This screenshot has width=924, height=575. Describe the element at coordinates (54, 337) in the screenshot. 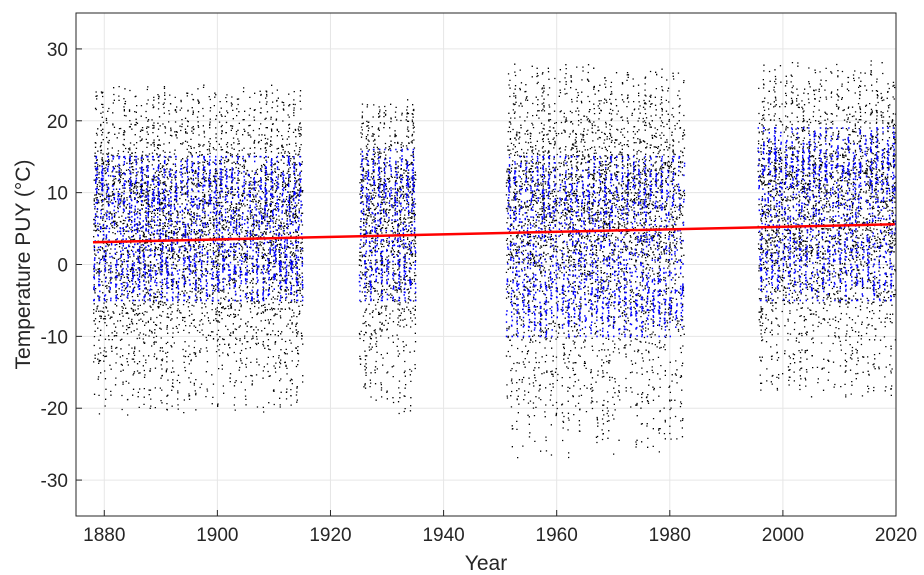

I see `y-tick-label: -10` at that location.